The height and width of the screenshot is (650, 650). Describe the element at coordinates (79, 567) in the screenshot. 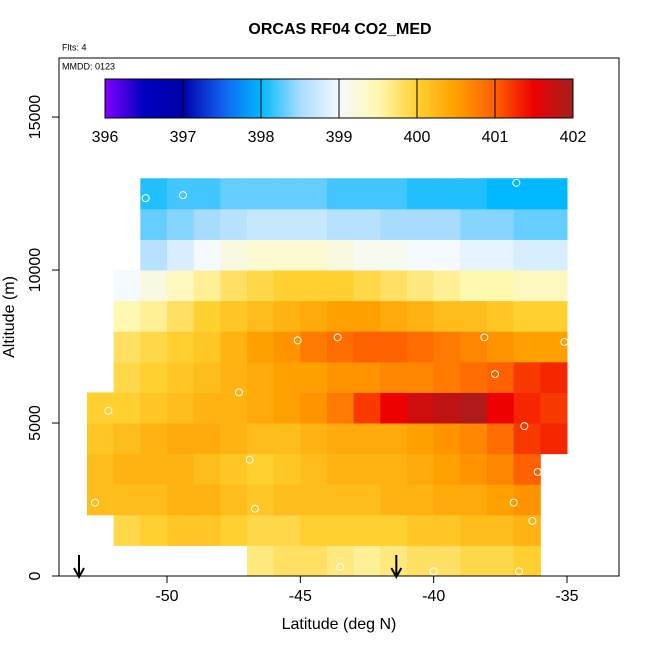

I see `arrow-marker` at that location.